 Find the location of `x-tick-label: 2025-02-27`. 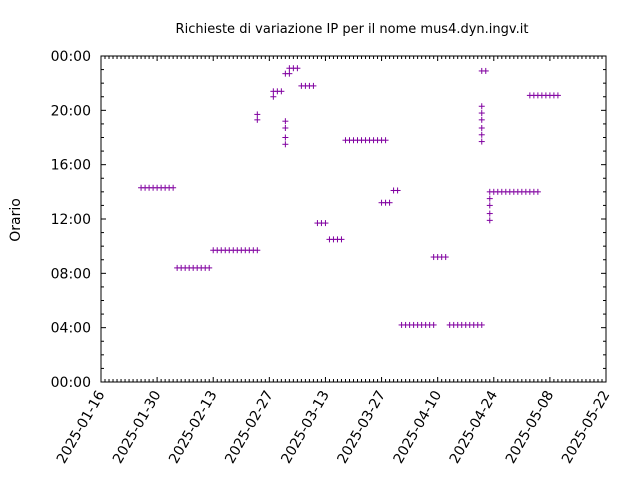

x-tick-label: 2025-02-27 is located at coordinates (249, 427).